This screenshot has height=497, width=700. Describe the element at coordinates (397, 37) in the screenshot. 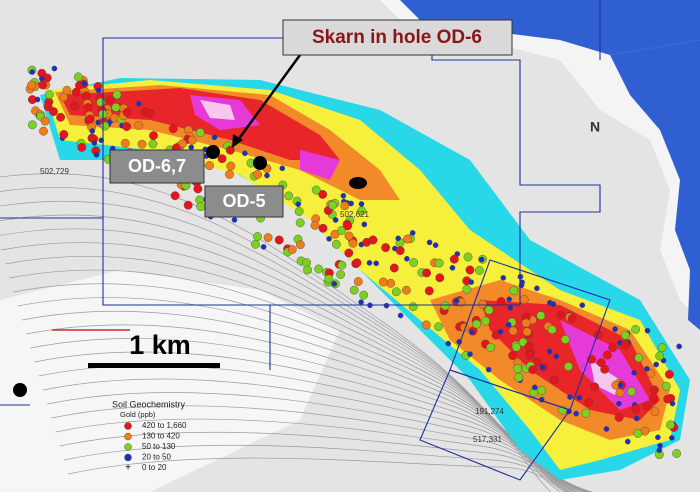

I see `callout-text: Skarn in hole OD-6` at that location.